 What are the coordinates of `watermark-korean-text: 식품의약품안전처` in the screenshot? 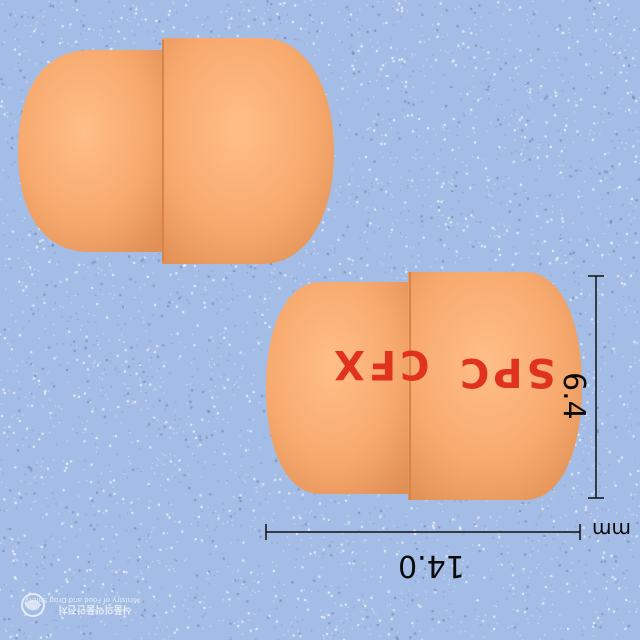 It's located at (95, 608).